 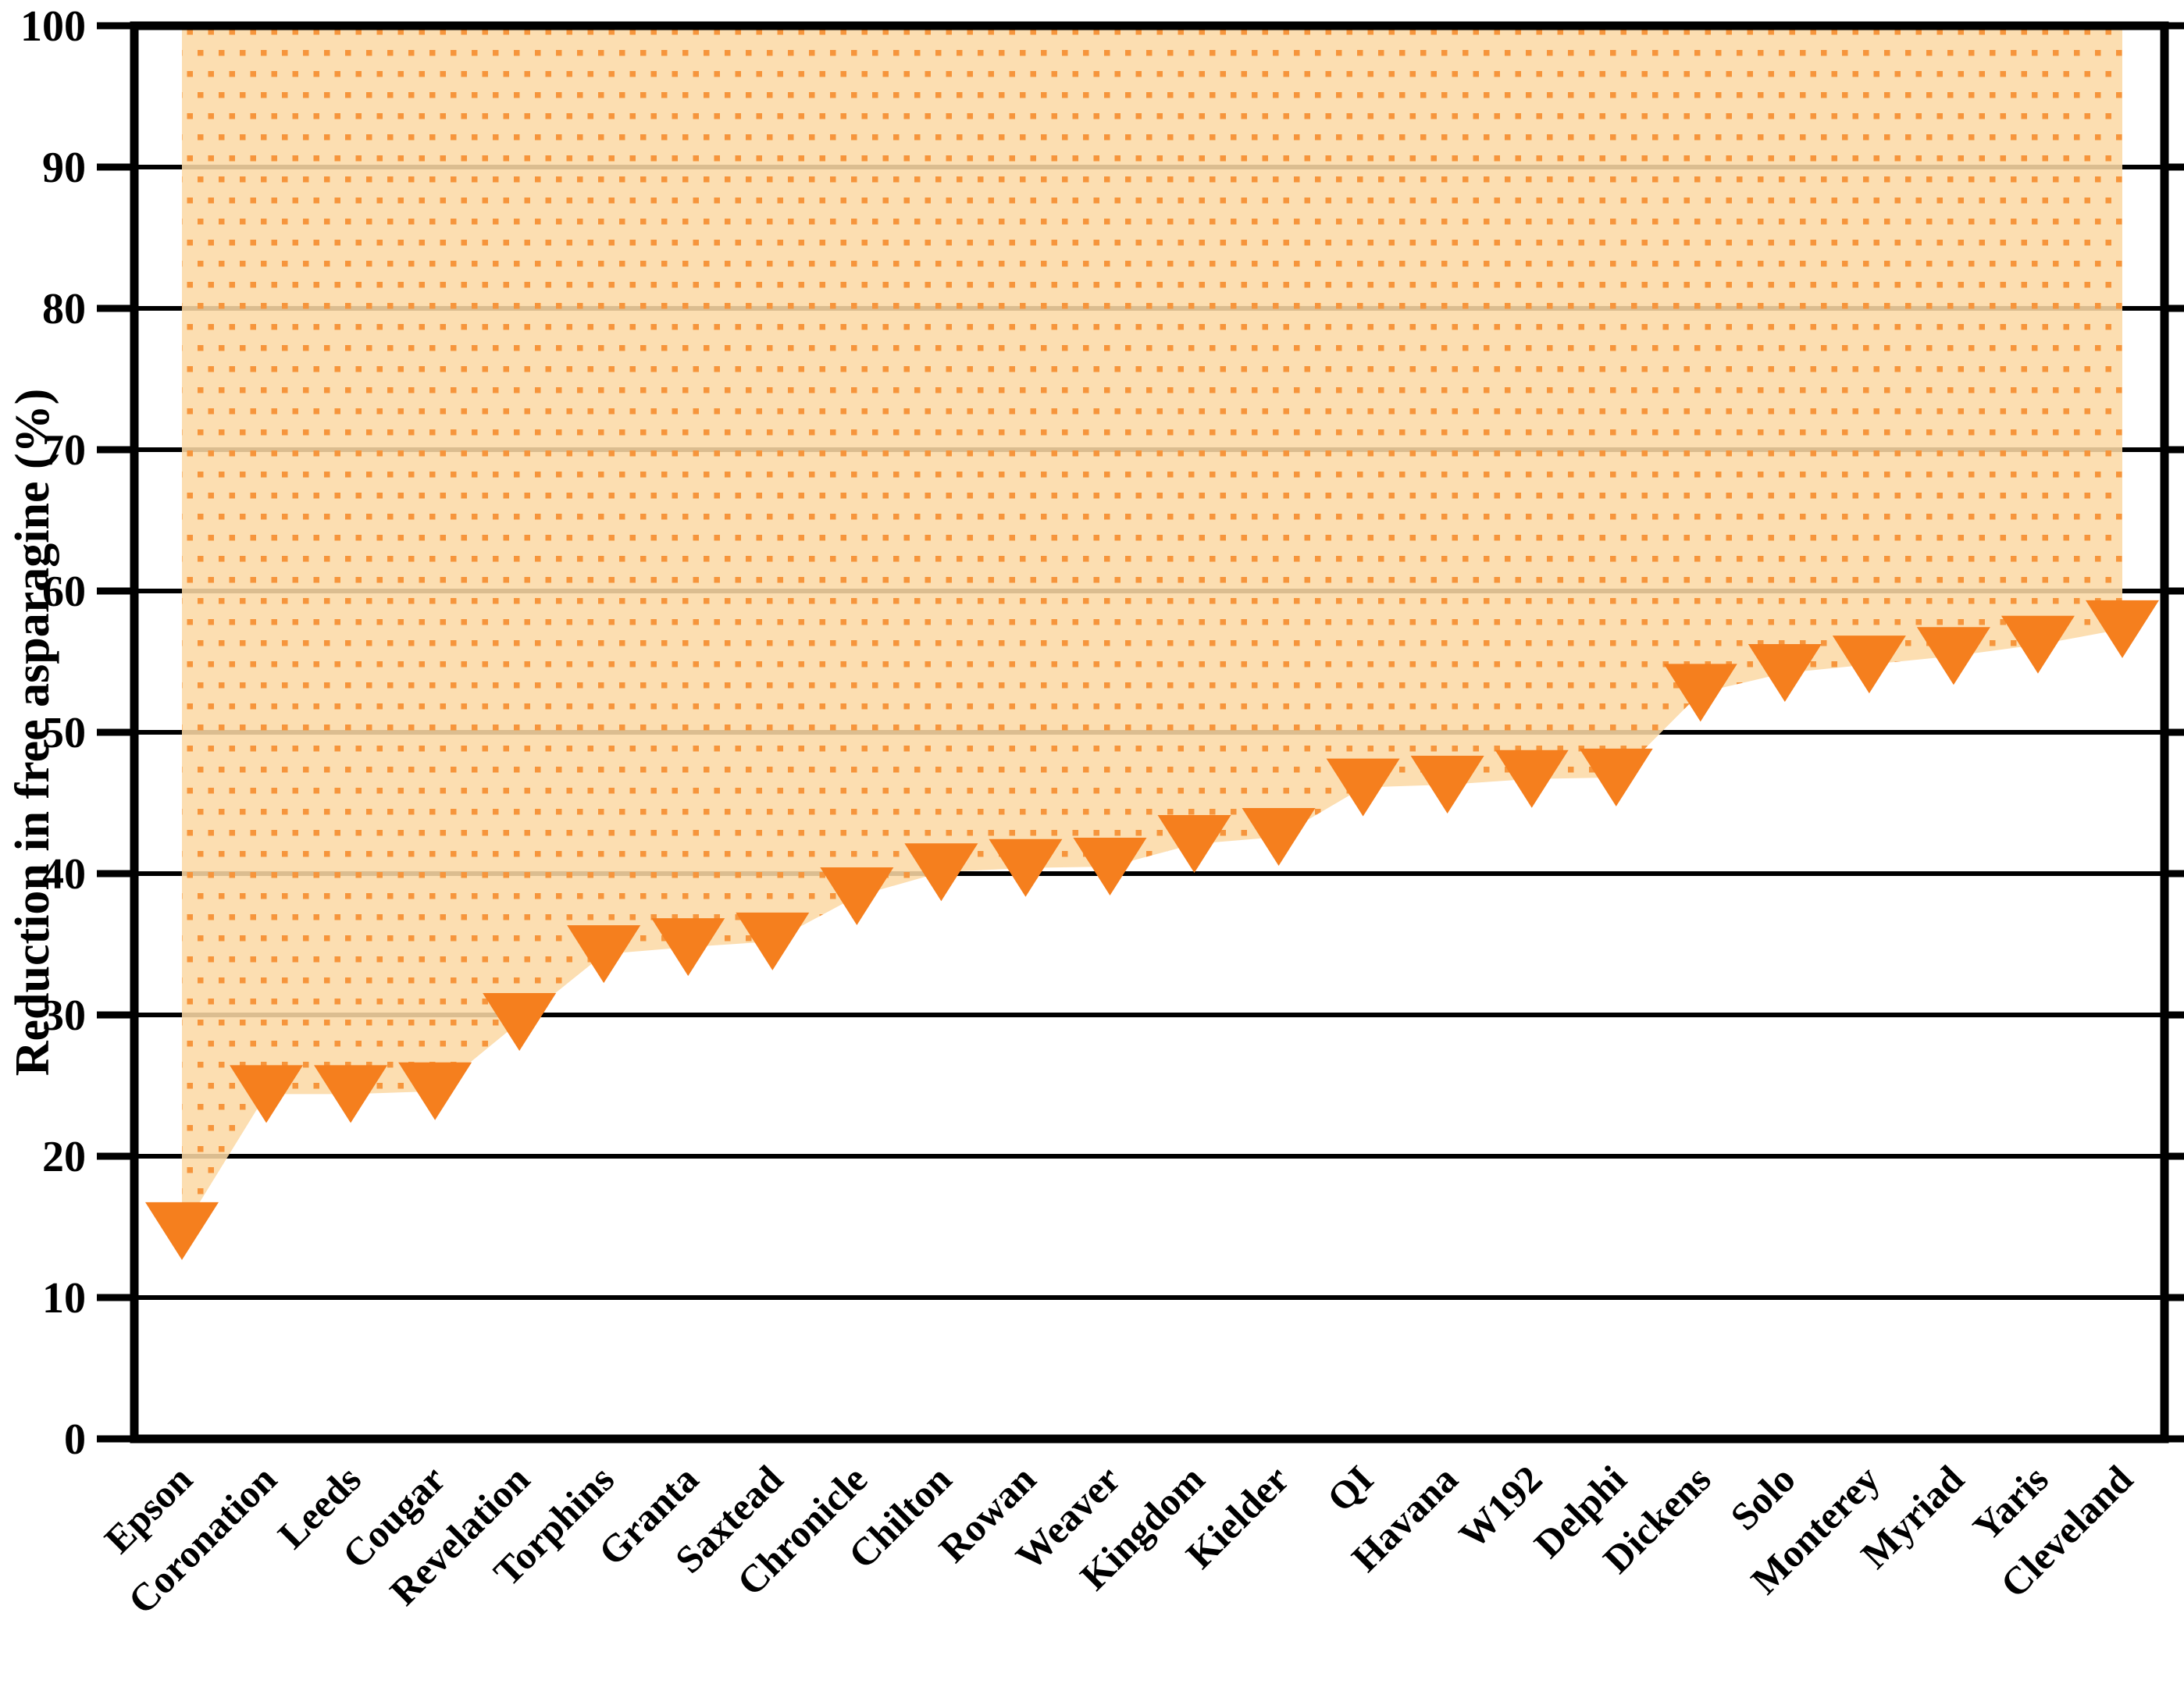 What do you see at coordinates (1194, 844) in the screenshot?
I see `marker-kingdom` at bounding box center [1194, 844].